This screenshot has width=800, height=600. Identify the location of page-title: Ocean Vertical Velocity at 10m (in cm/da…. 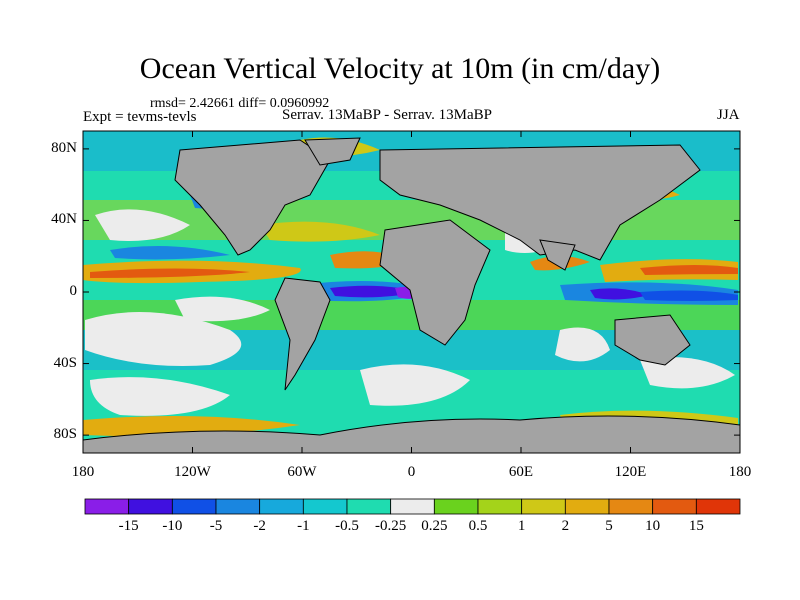
(400, 68).